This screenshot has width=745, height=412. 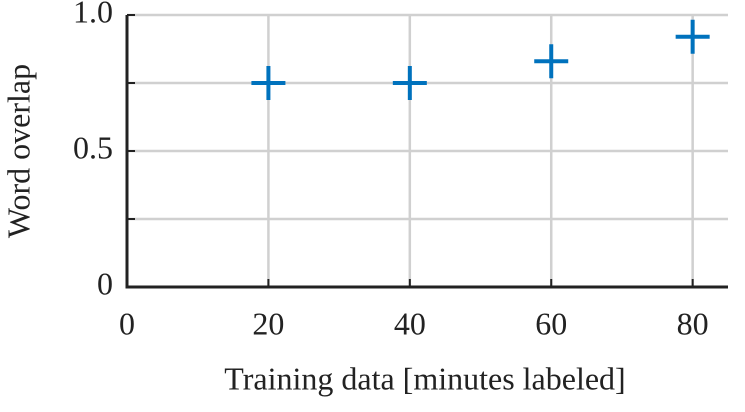 What do you see at coordinates (410, 323) in the screenshot?
I see `x-tick-label: 40` at bounding box center [410, 323].